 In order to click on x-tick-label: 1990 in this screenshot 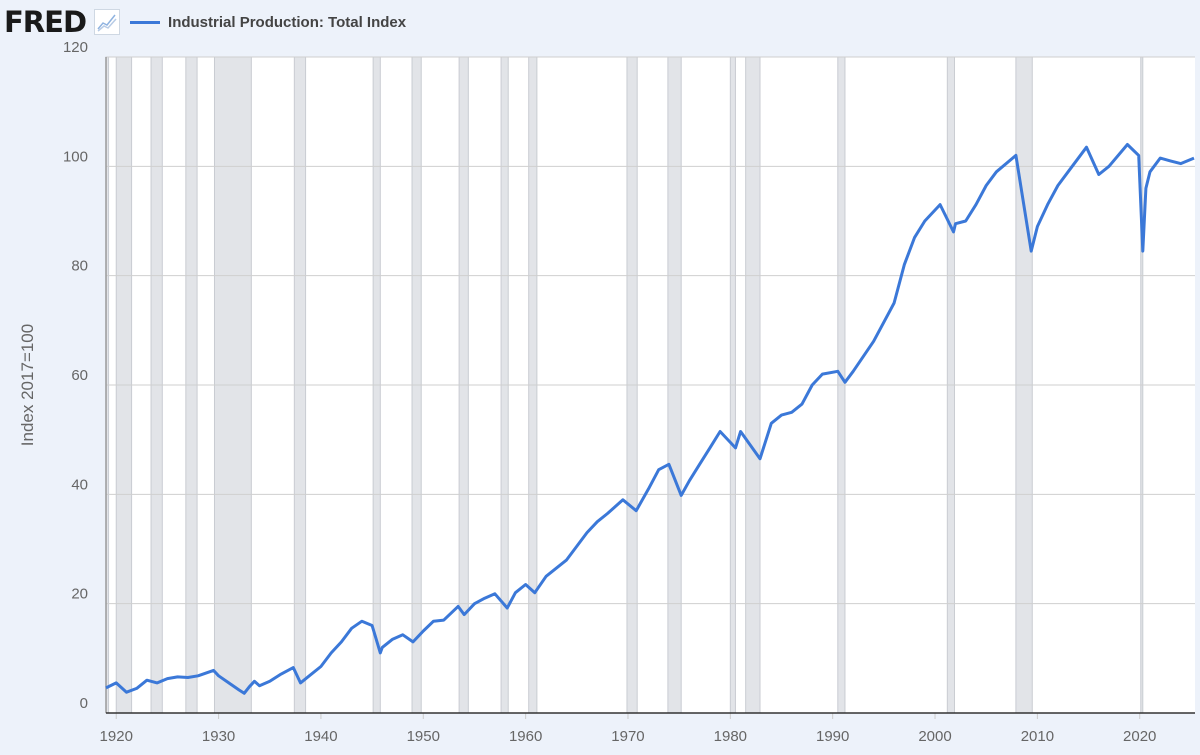, I will do `click(832, 736)`.